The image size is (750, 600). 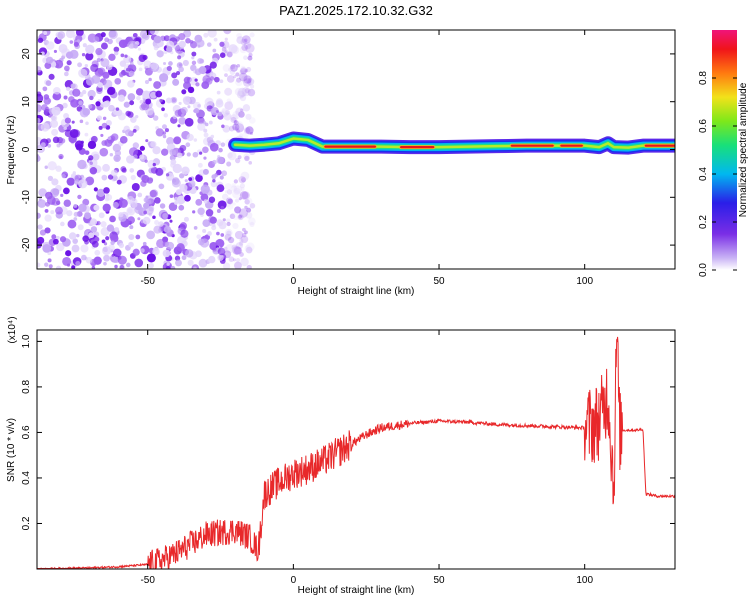 What do you see at coordinates (26, 523) in the screenshot?
I see `y-tick-label: 0.2` at bounding box center [26, 523].